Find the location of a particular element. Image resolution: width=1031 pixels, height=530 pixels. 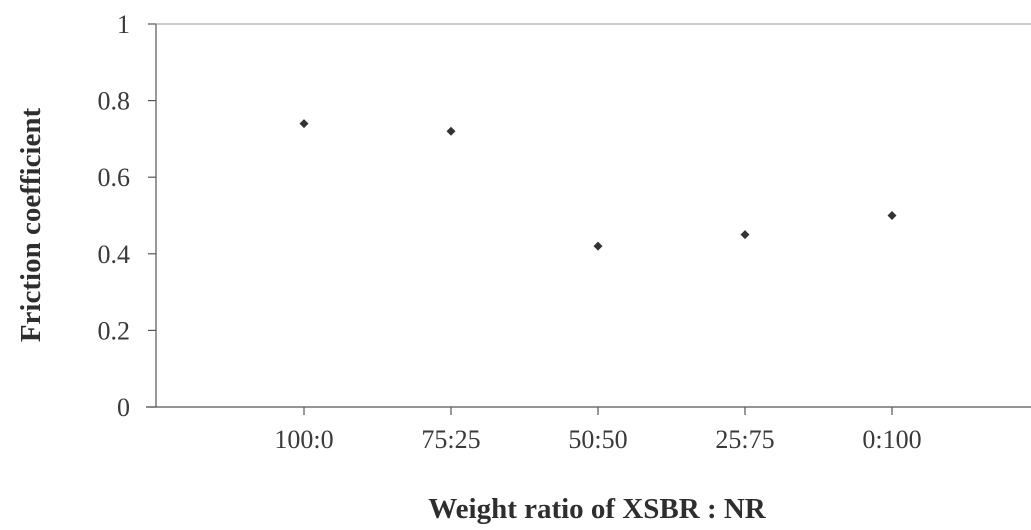

y-tick-label: 0.4 is located at coordinates (114, 254).